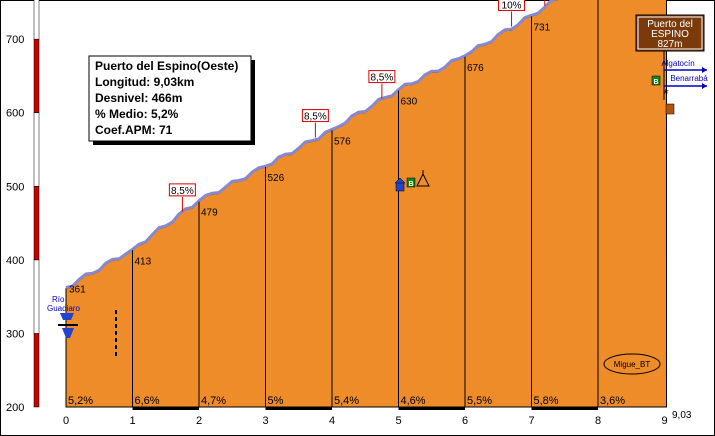  I want to click on direction-algatocin: Algatocín, so click(677, 63).